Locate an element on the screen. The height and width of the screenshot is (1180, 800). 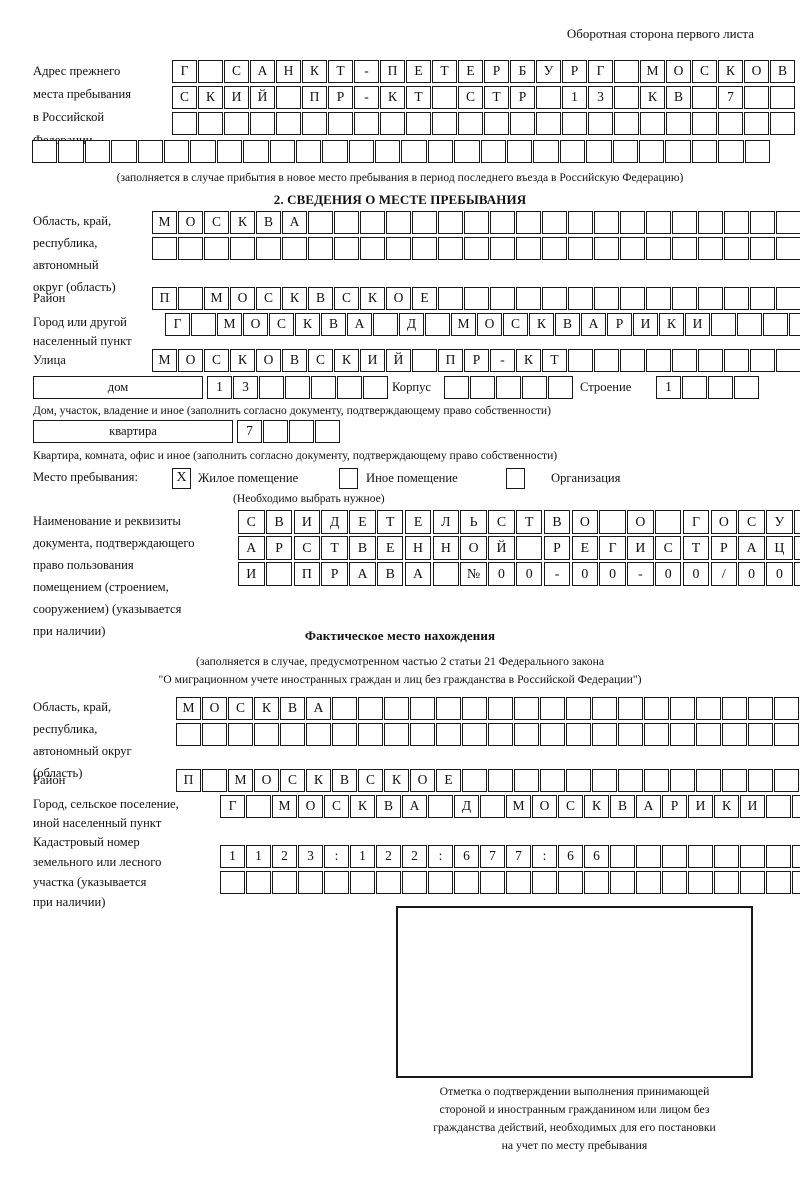
comb-cell: П is located at coordinates (164, 298).